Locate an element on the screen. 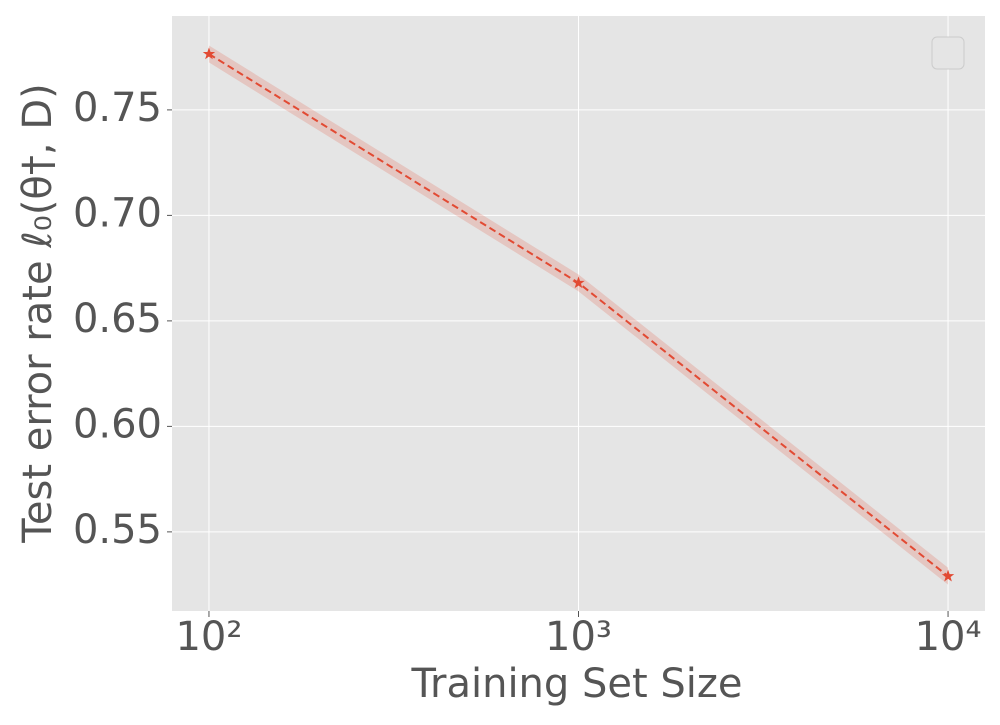 This screenshot has width=1000, height=725. y-tick-label: 0.60 is located at coordinates (117, 424).